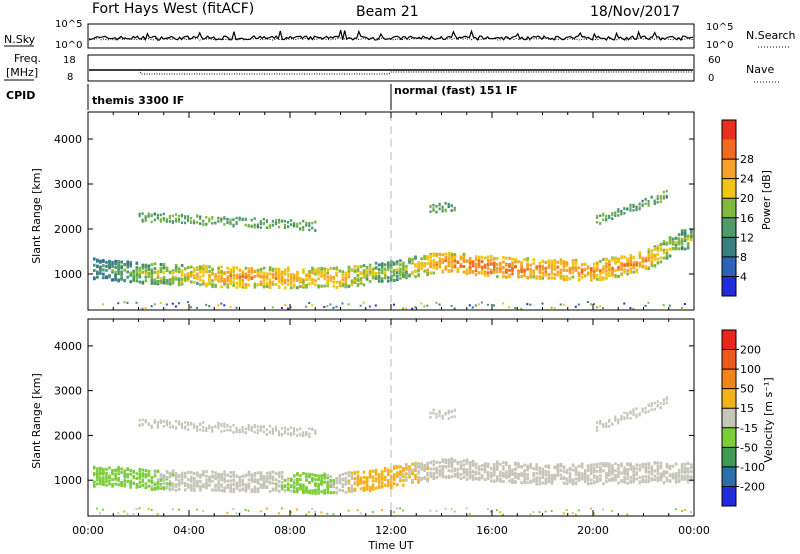 This screenshot has width=800, height=554. I want to click on colorbar-tick-label: 200, so click(750, 350).